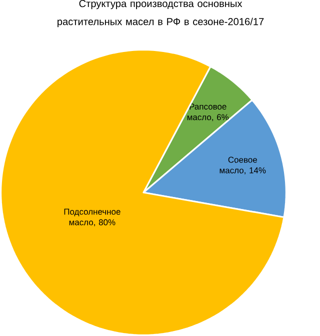  What do you see at coordinates (207, 113) in the screenshot?
I see `slice-label: Рапсовое масло, 6%` at bounding box center [207, 113].